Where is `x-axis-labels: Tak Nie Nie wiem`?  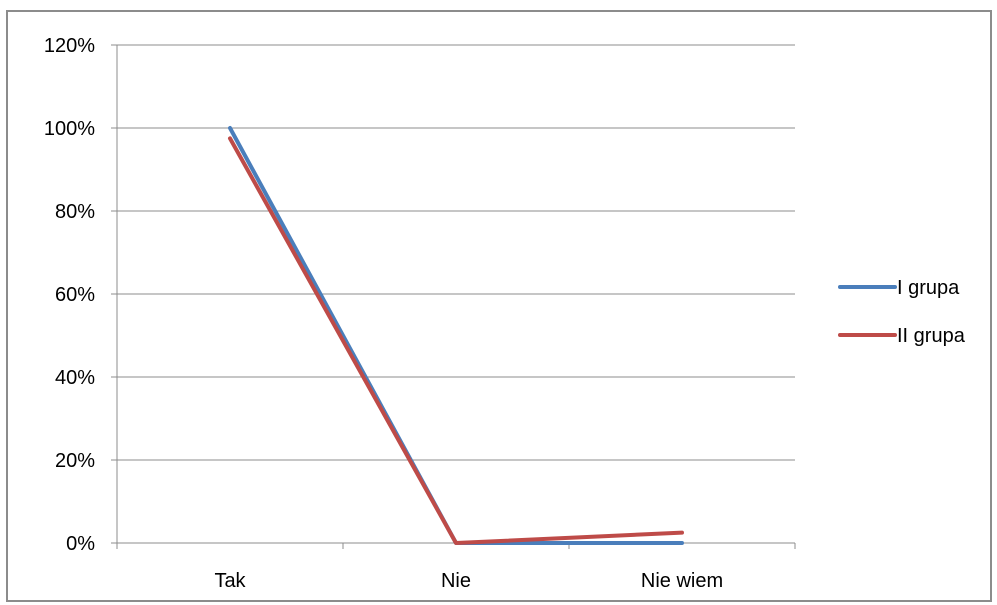 x-axis-labels: Tak Nie Nie wiem is located at coordinates (468, 581).